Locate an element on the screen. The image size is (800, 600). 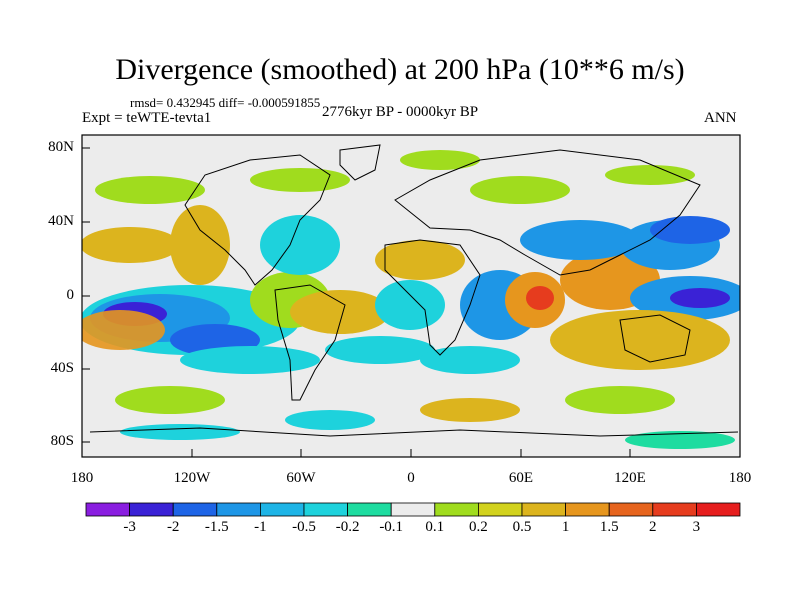
experiment-label: Expt = teWTE-tevta1 is located at coordinates (147, 118).